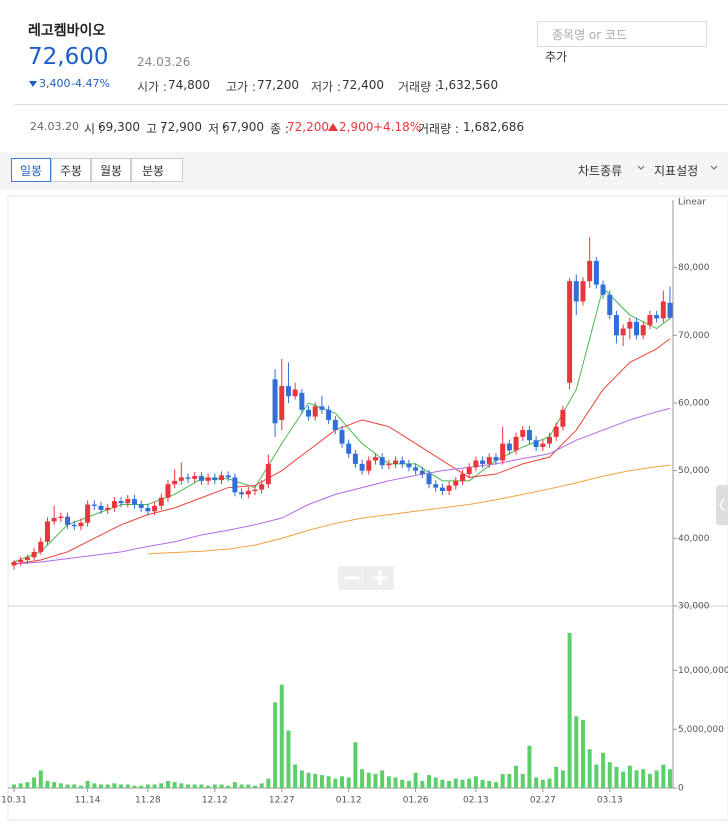  I want to click on stat-value: 74,800, so click(189, 85).